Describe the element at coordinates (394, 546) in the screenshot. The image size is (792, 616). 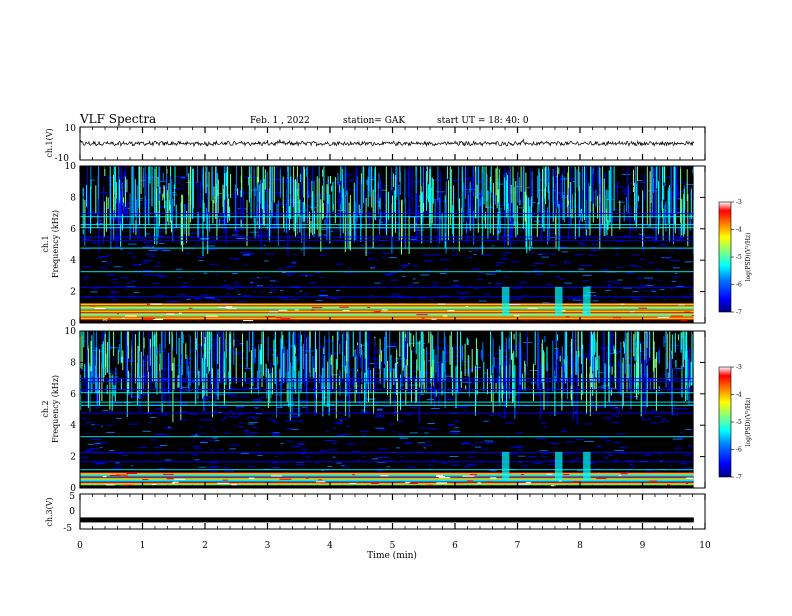
I see `x-axis-tick-labels: 0 1 2 3 4 5 6 7 8 9 10` at that location.